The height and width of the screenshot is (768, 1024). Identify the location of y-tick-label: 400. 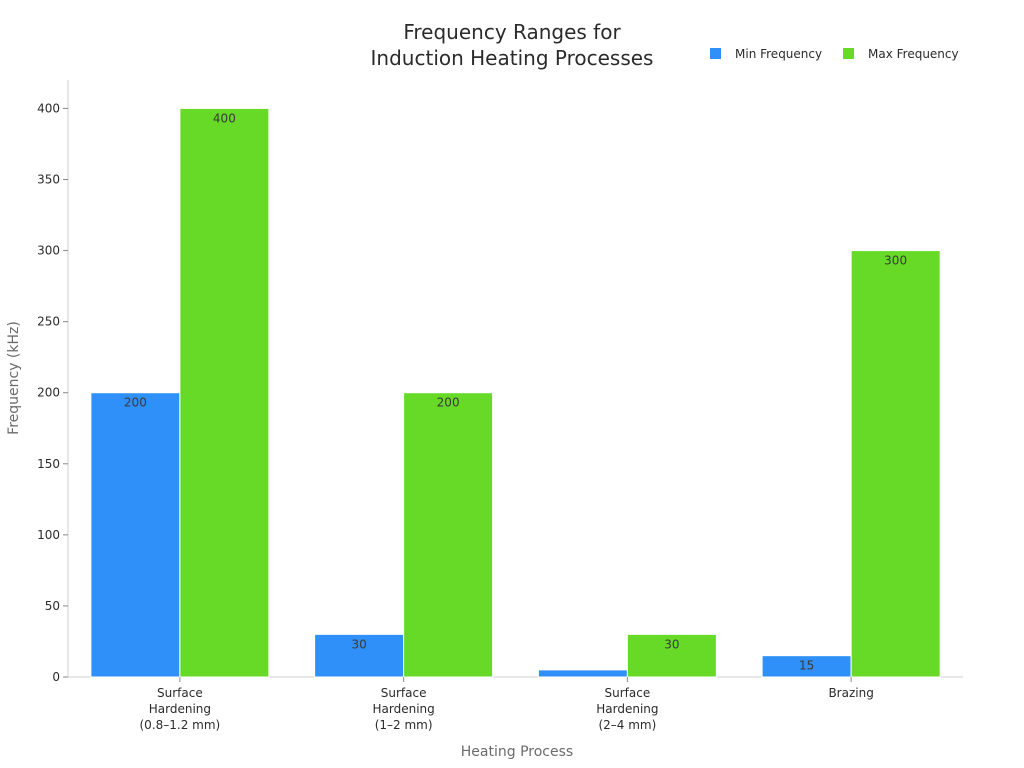
(48, 108).